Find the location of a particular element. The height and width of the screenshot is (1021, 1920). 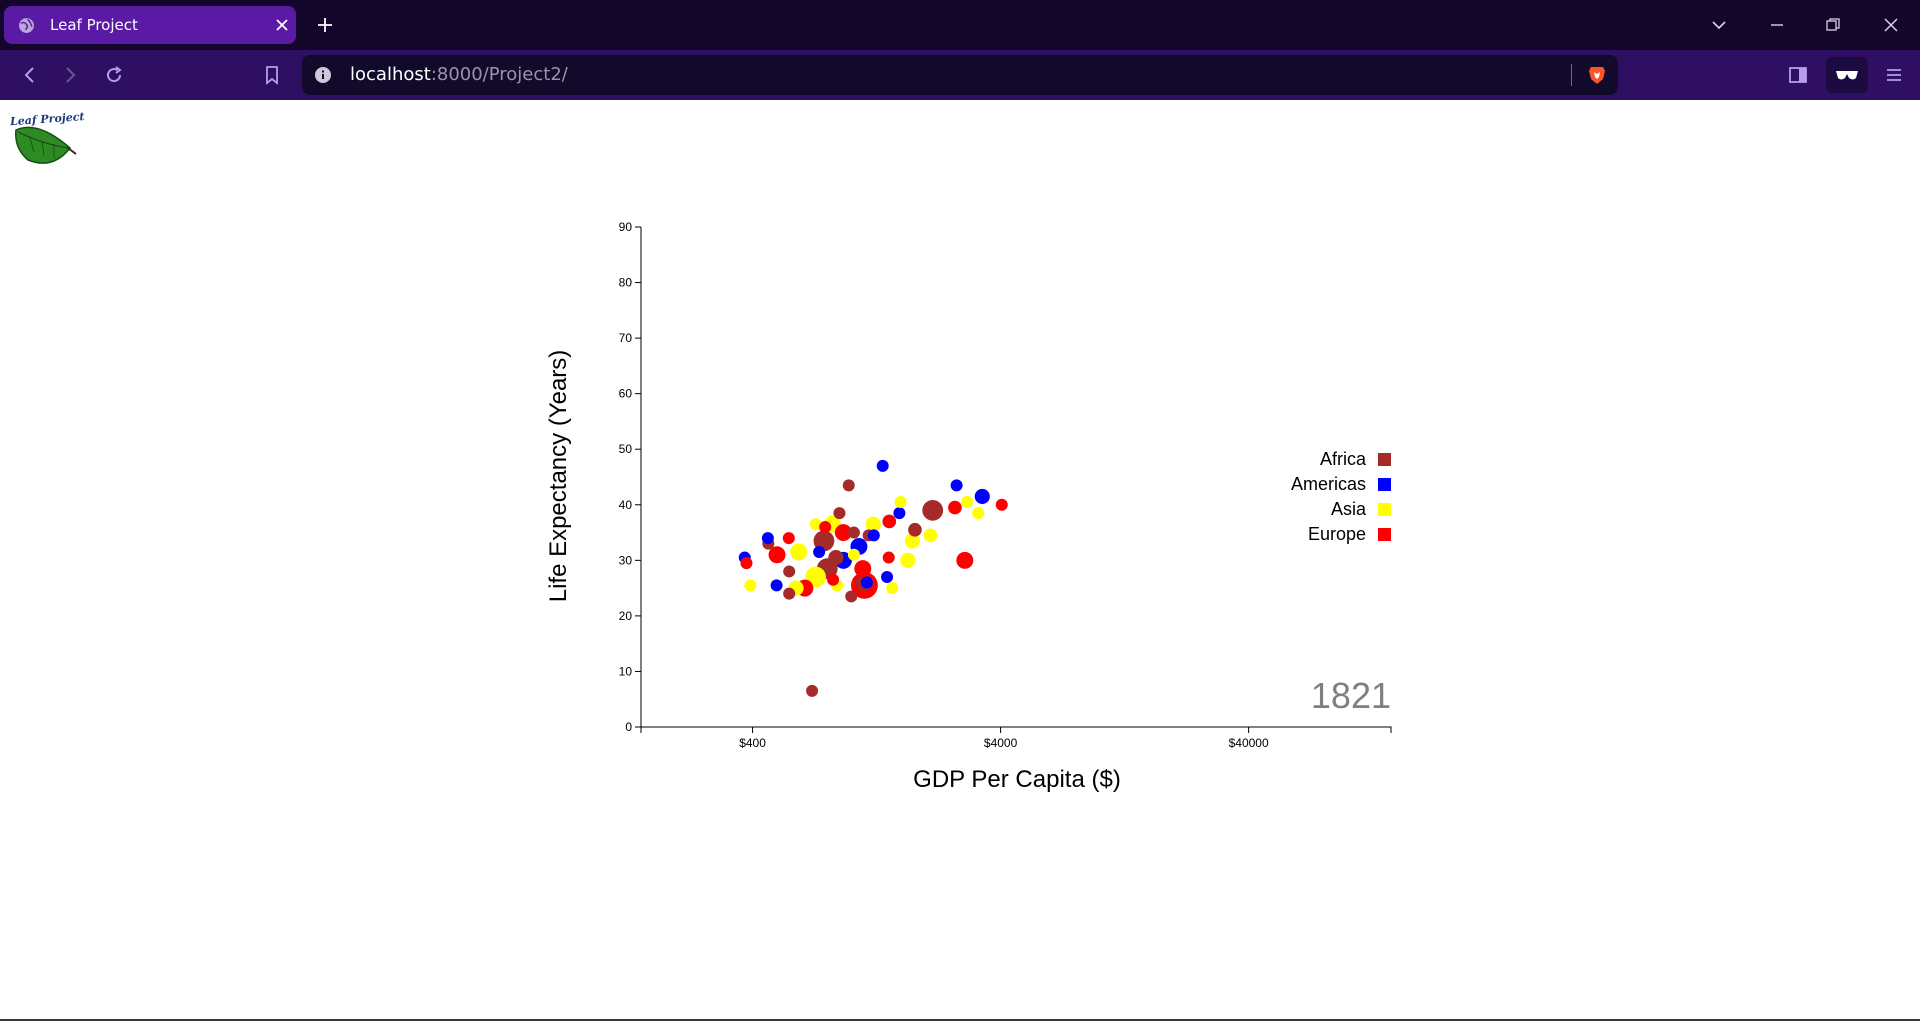

x-tick-label: $400 is located at coordinates (752, 743).